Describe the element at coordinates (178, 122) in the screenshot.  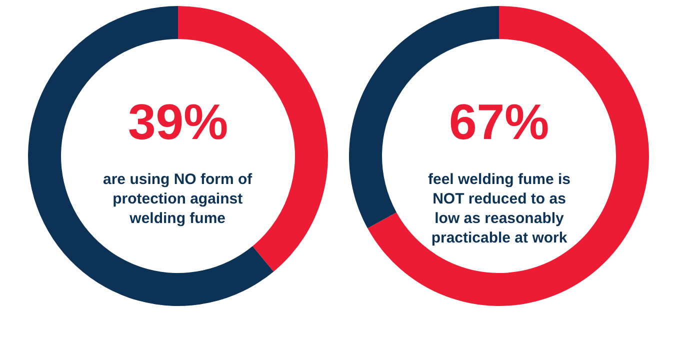
I see `text: 39%` at that location.